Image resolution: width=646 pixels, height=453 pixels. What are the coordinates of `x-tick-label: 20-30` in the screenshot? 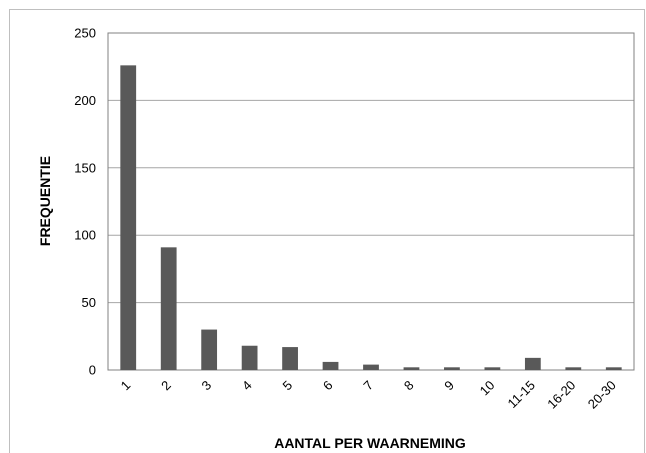 It's located at (602, 395).